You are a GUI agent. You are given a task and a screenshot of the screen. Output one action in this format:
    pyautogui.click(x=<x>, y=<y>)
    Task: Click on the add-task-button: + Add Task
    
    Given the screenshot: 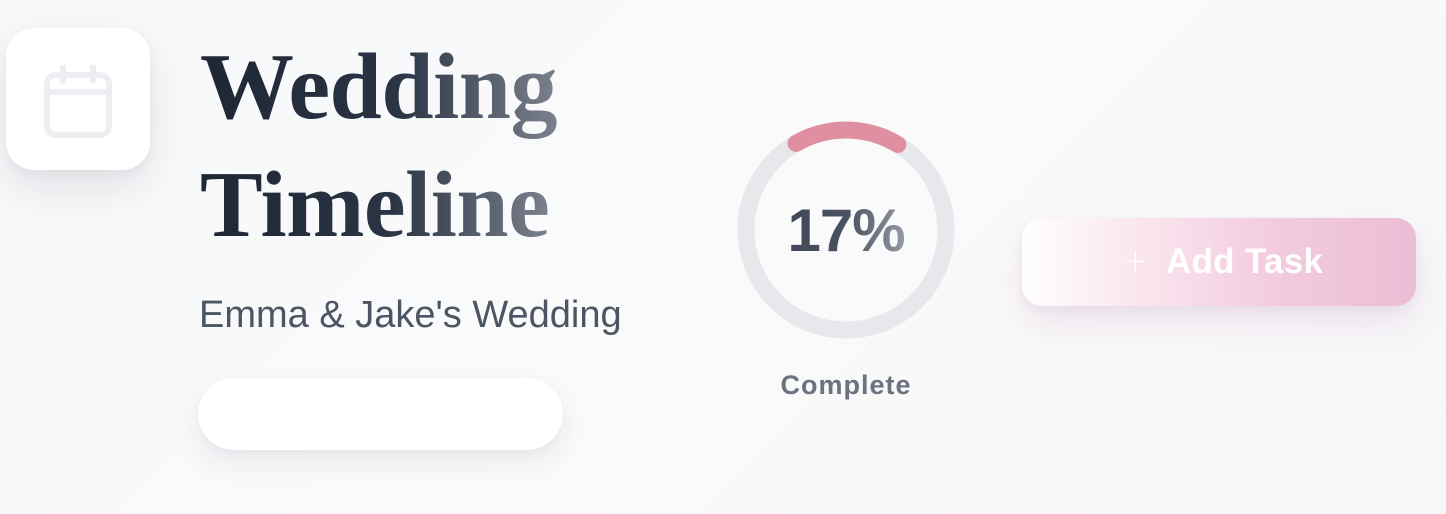 What is the action you would take?
    pyautogui.click(x=1219, y=262)
    